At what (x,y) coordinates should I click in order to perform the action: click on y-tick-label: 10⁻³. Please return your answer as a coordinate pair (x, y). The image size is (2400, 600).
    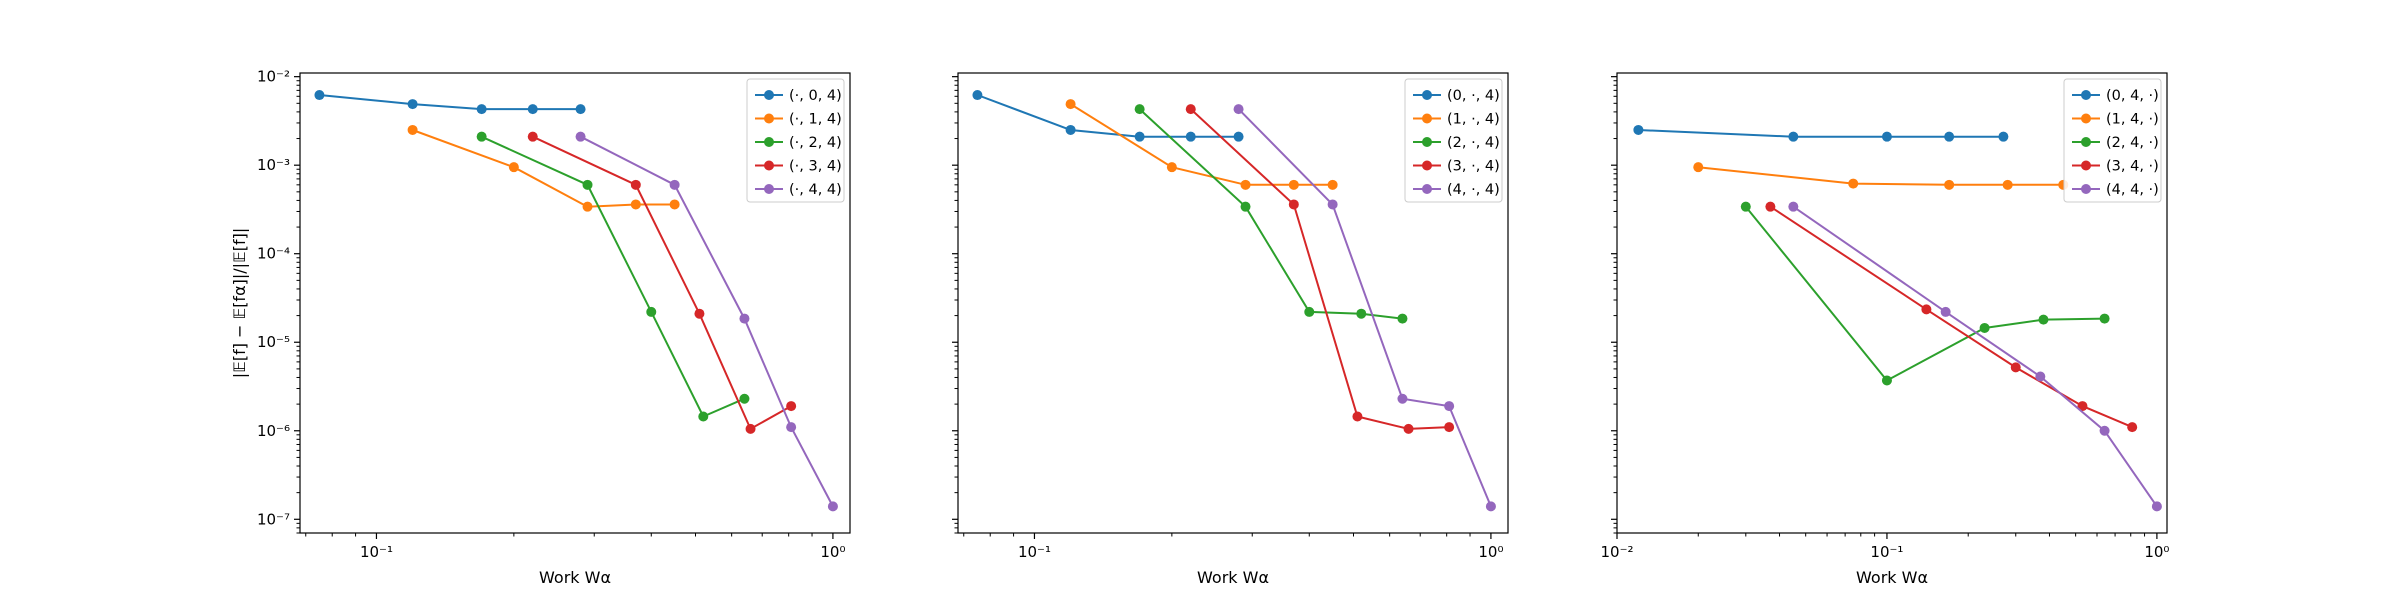
    Looking at the image, I should click on (273, 165).